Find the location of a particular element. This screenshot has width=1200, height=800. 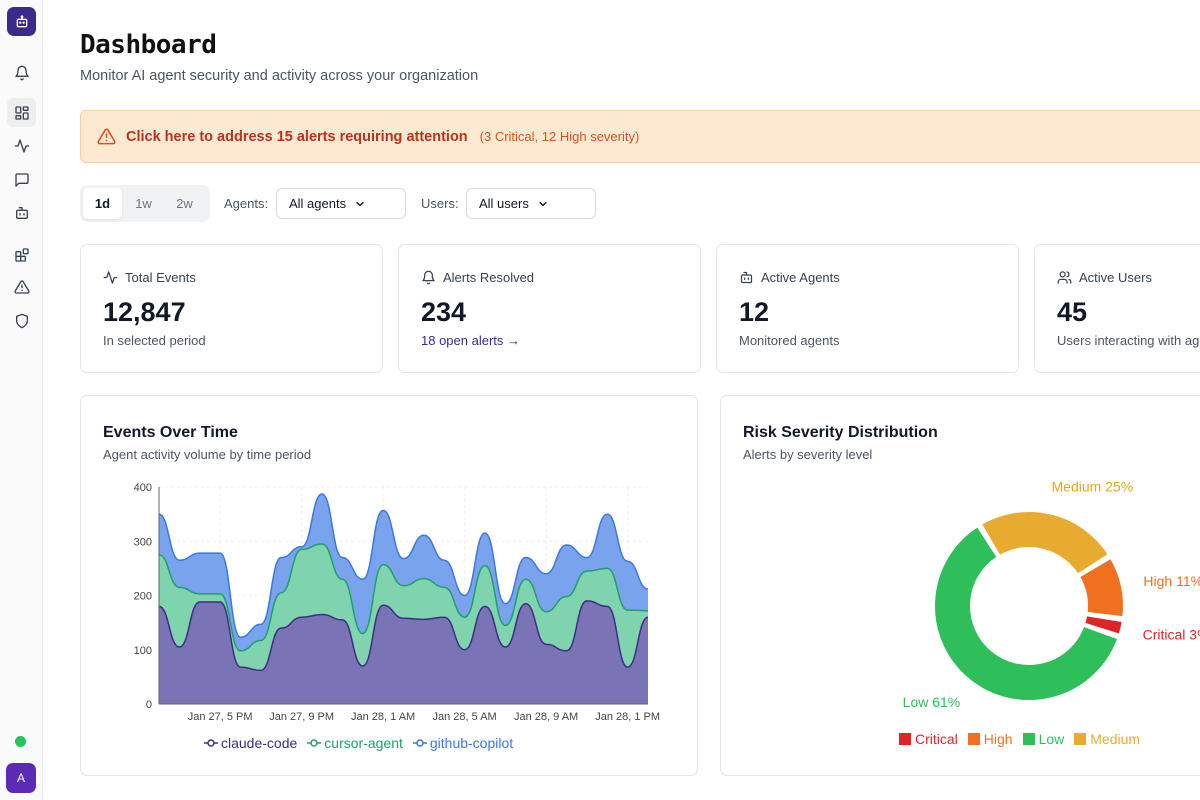

sidebar-item-dashboard is located at coordinates (21, 112).